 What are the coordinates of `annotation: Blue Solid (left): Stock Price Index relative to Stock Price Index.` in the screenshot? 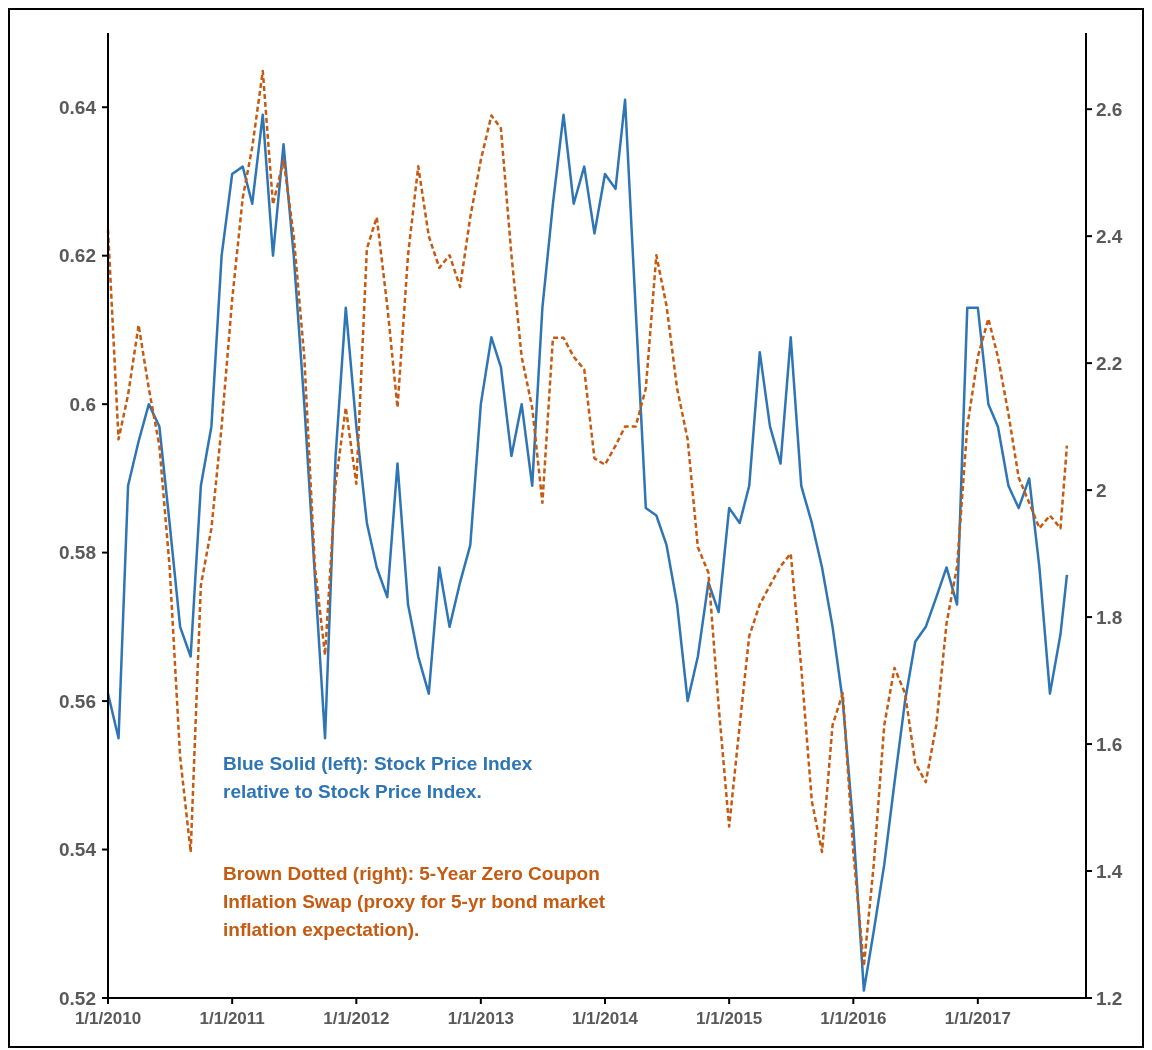 It's located at (378, 777).